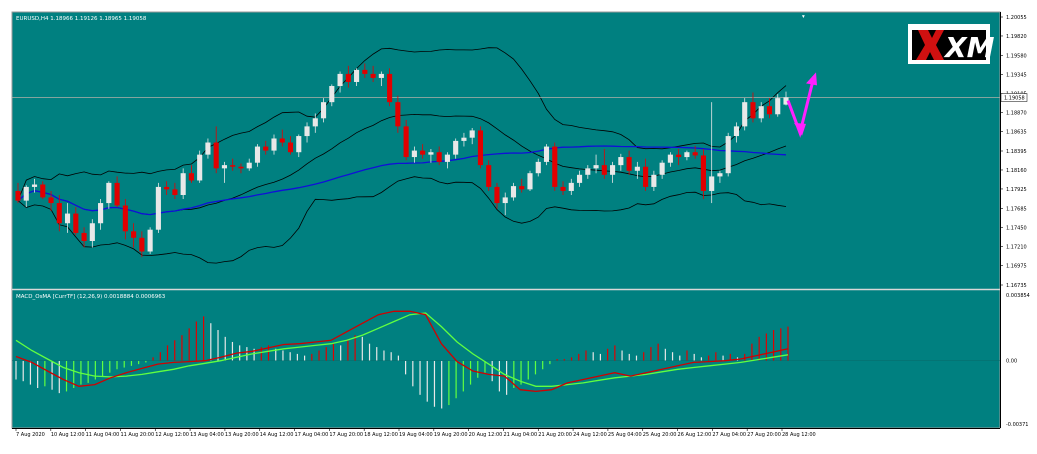 The width and height of the screenshot is (1037, 454). I want to click on macd-line, so click(402, 351).